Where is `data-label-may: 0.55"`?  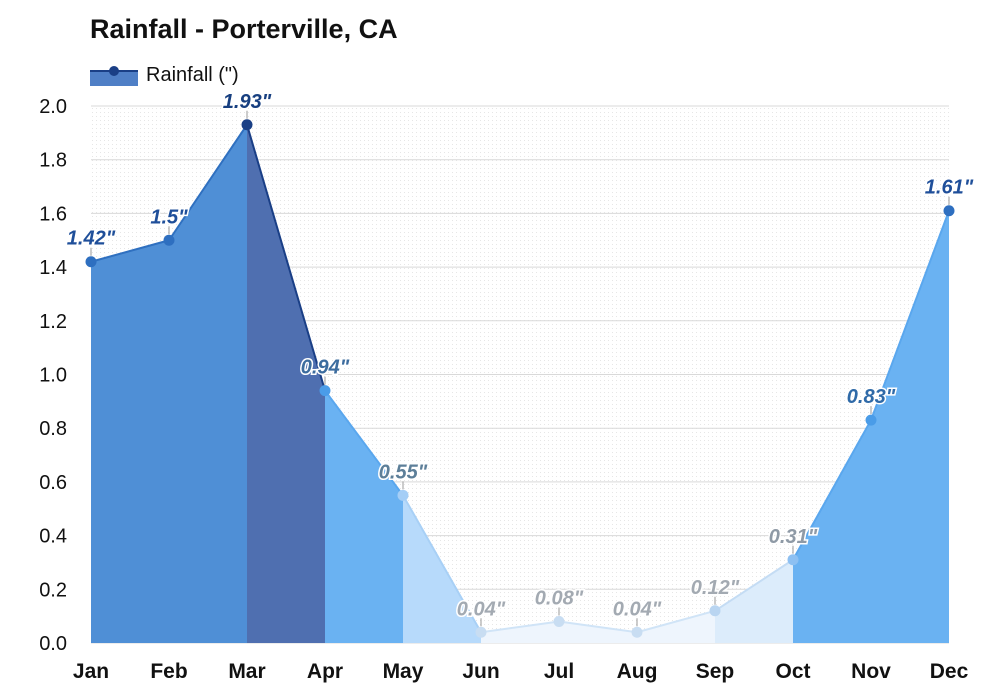
data-label-may: 0.55" is located at coordinates (403, 472).